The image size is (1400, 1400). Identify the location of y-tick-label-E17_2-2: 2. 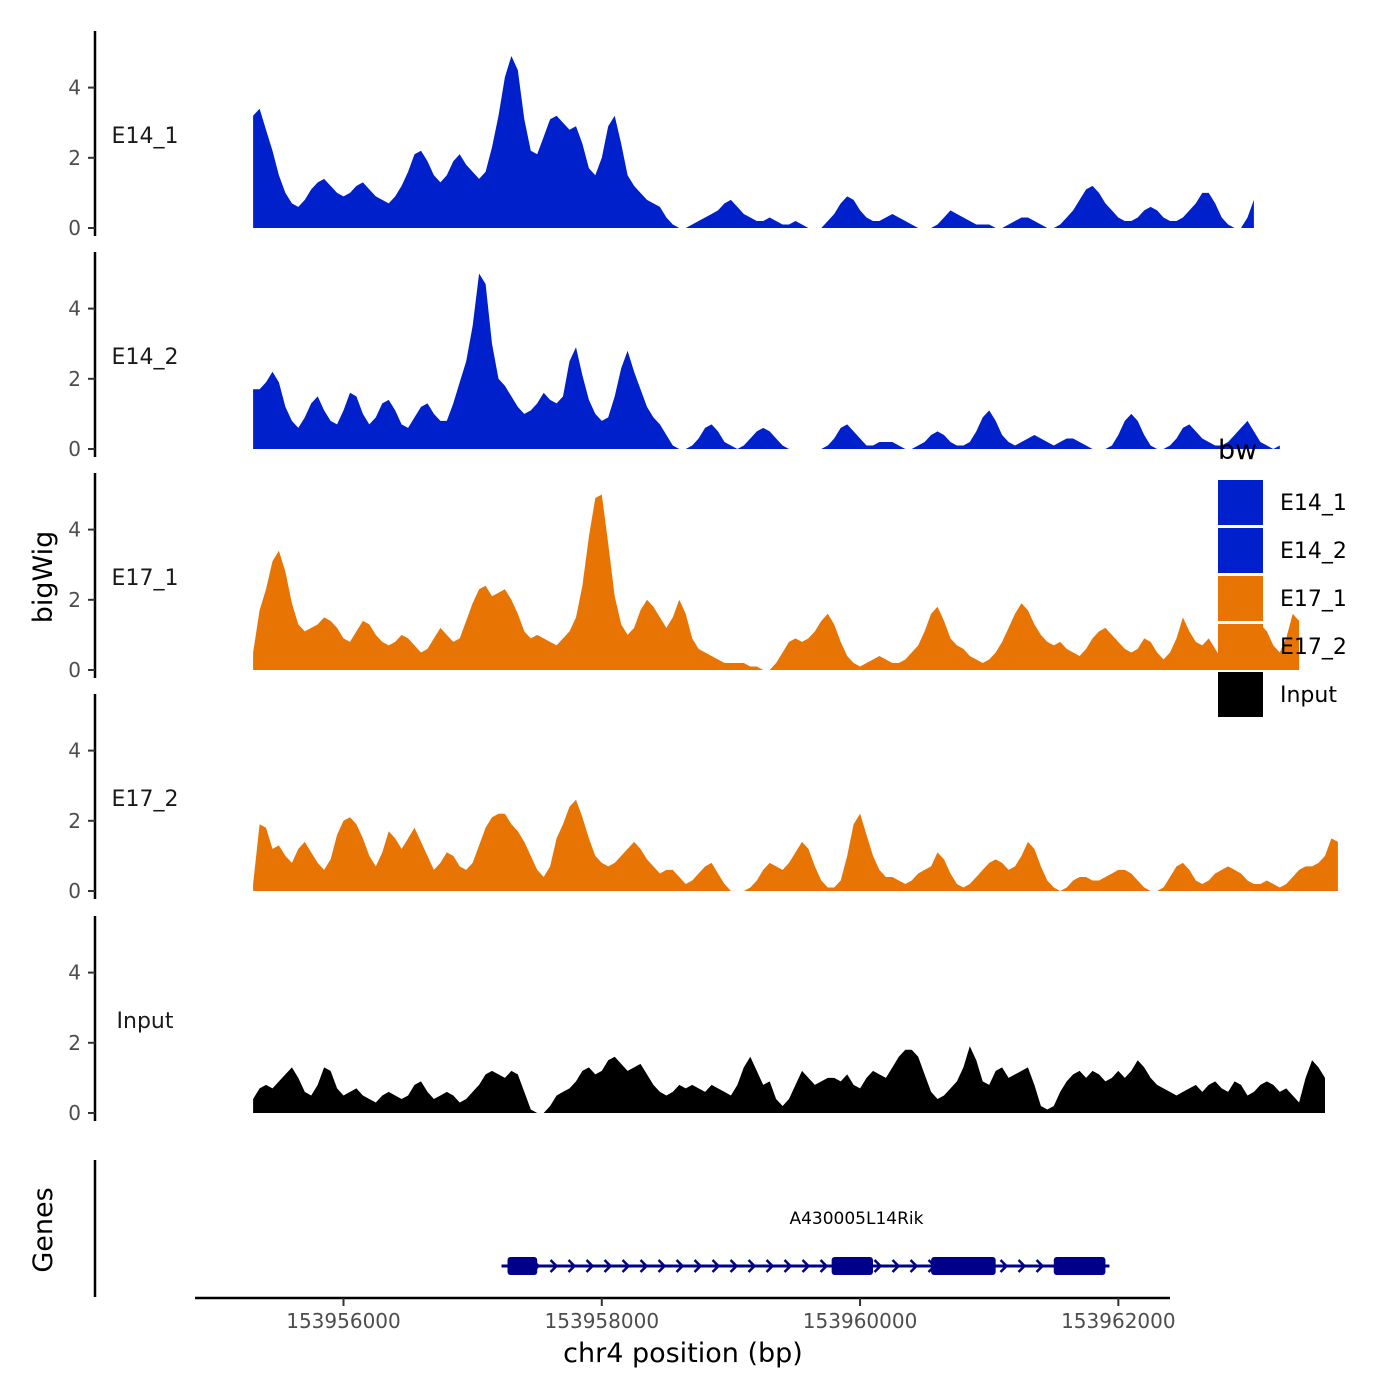
(74, 821).